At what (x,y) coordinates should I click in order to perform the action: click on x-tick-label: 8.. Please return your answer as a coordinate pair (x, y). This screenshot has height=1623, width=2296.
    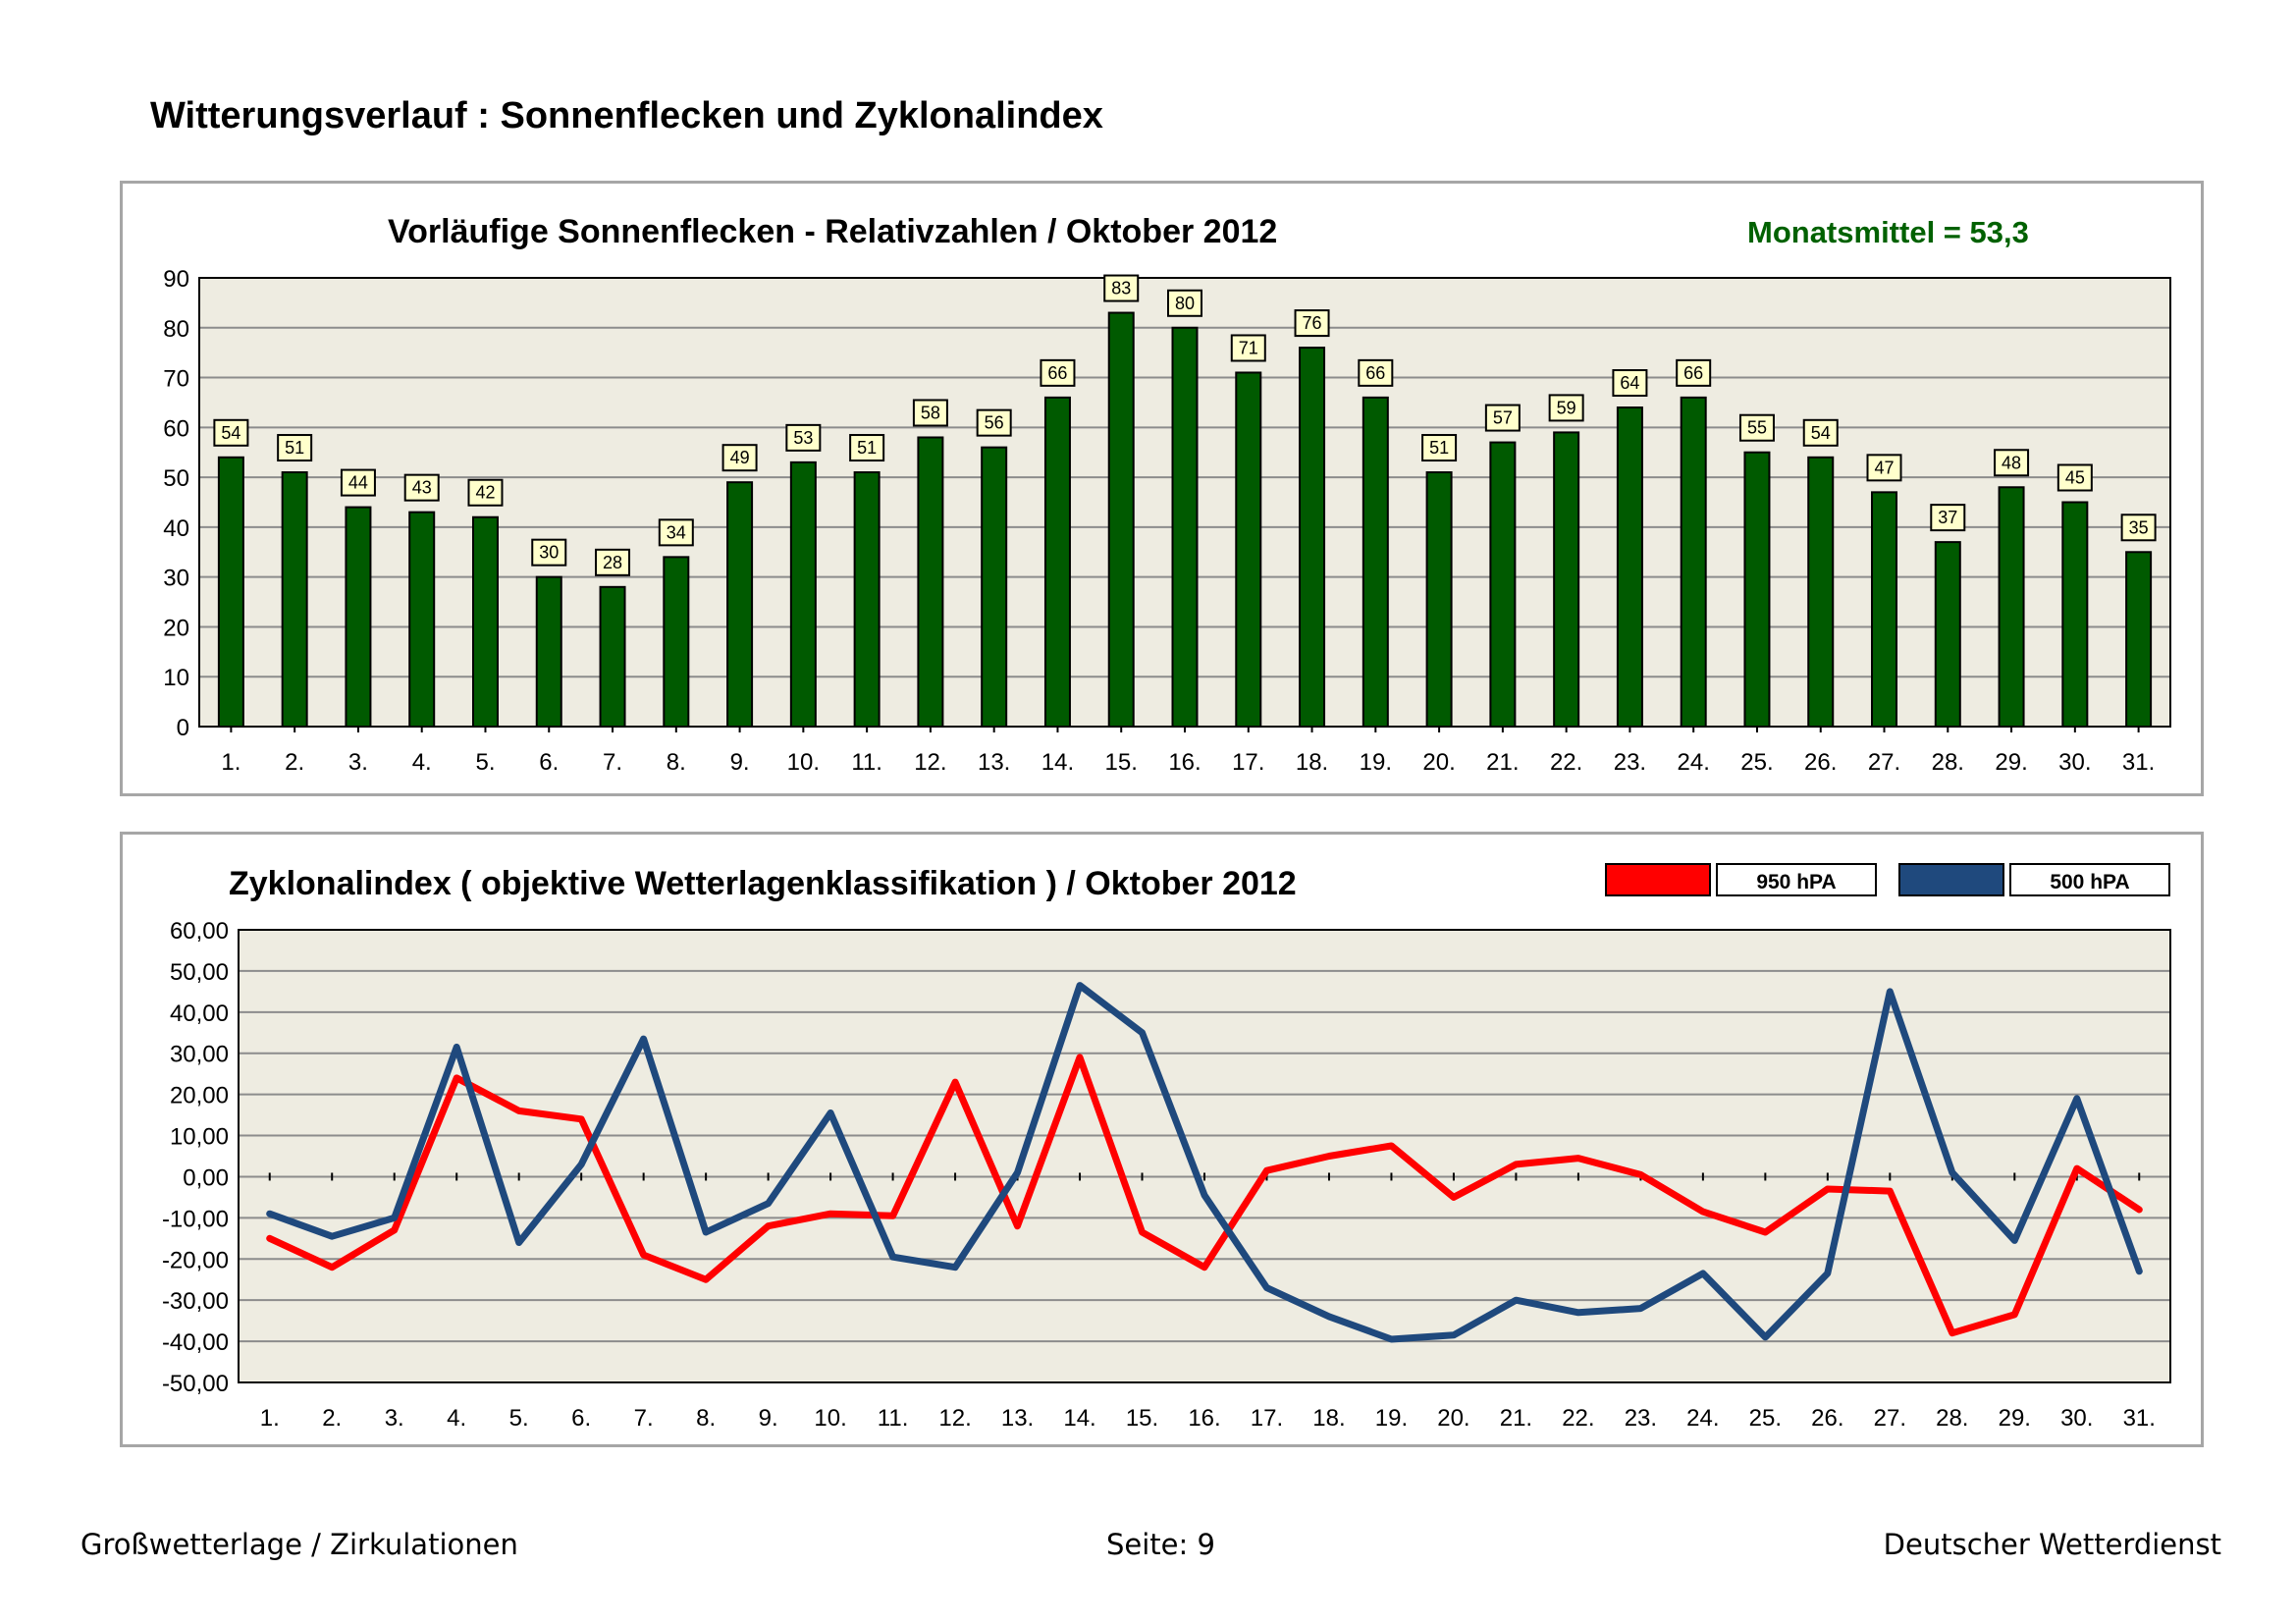
    Looking at the image, I should click on (706, 1418).